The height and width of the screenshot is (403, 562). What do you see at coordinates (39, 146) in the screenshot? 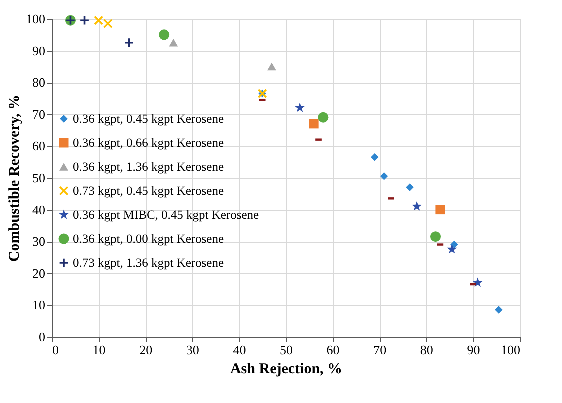
I see `y-tick-label: 60` at bounding box center [39, 146].